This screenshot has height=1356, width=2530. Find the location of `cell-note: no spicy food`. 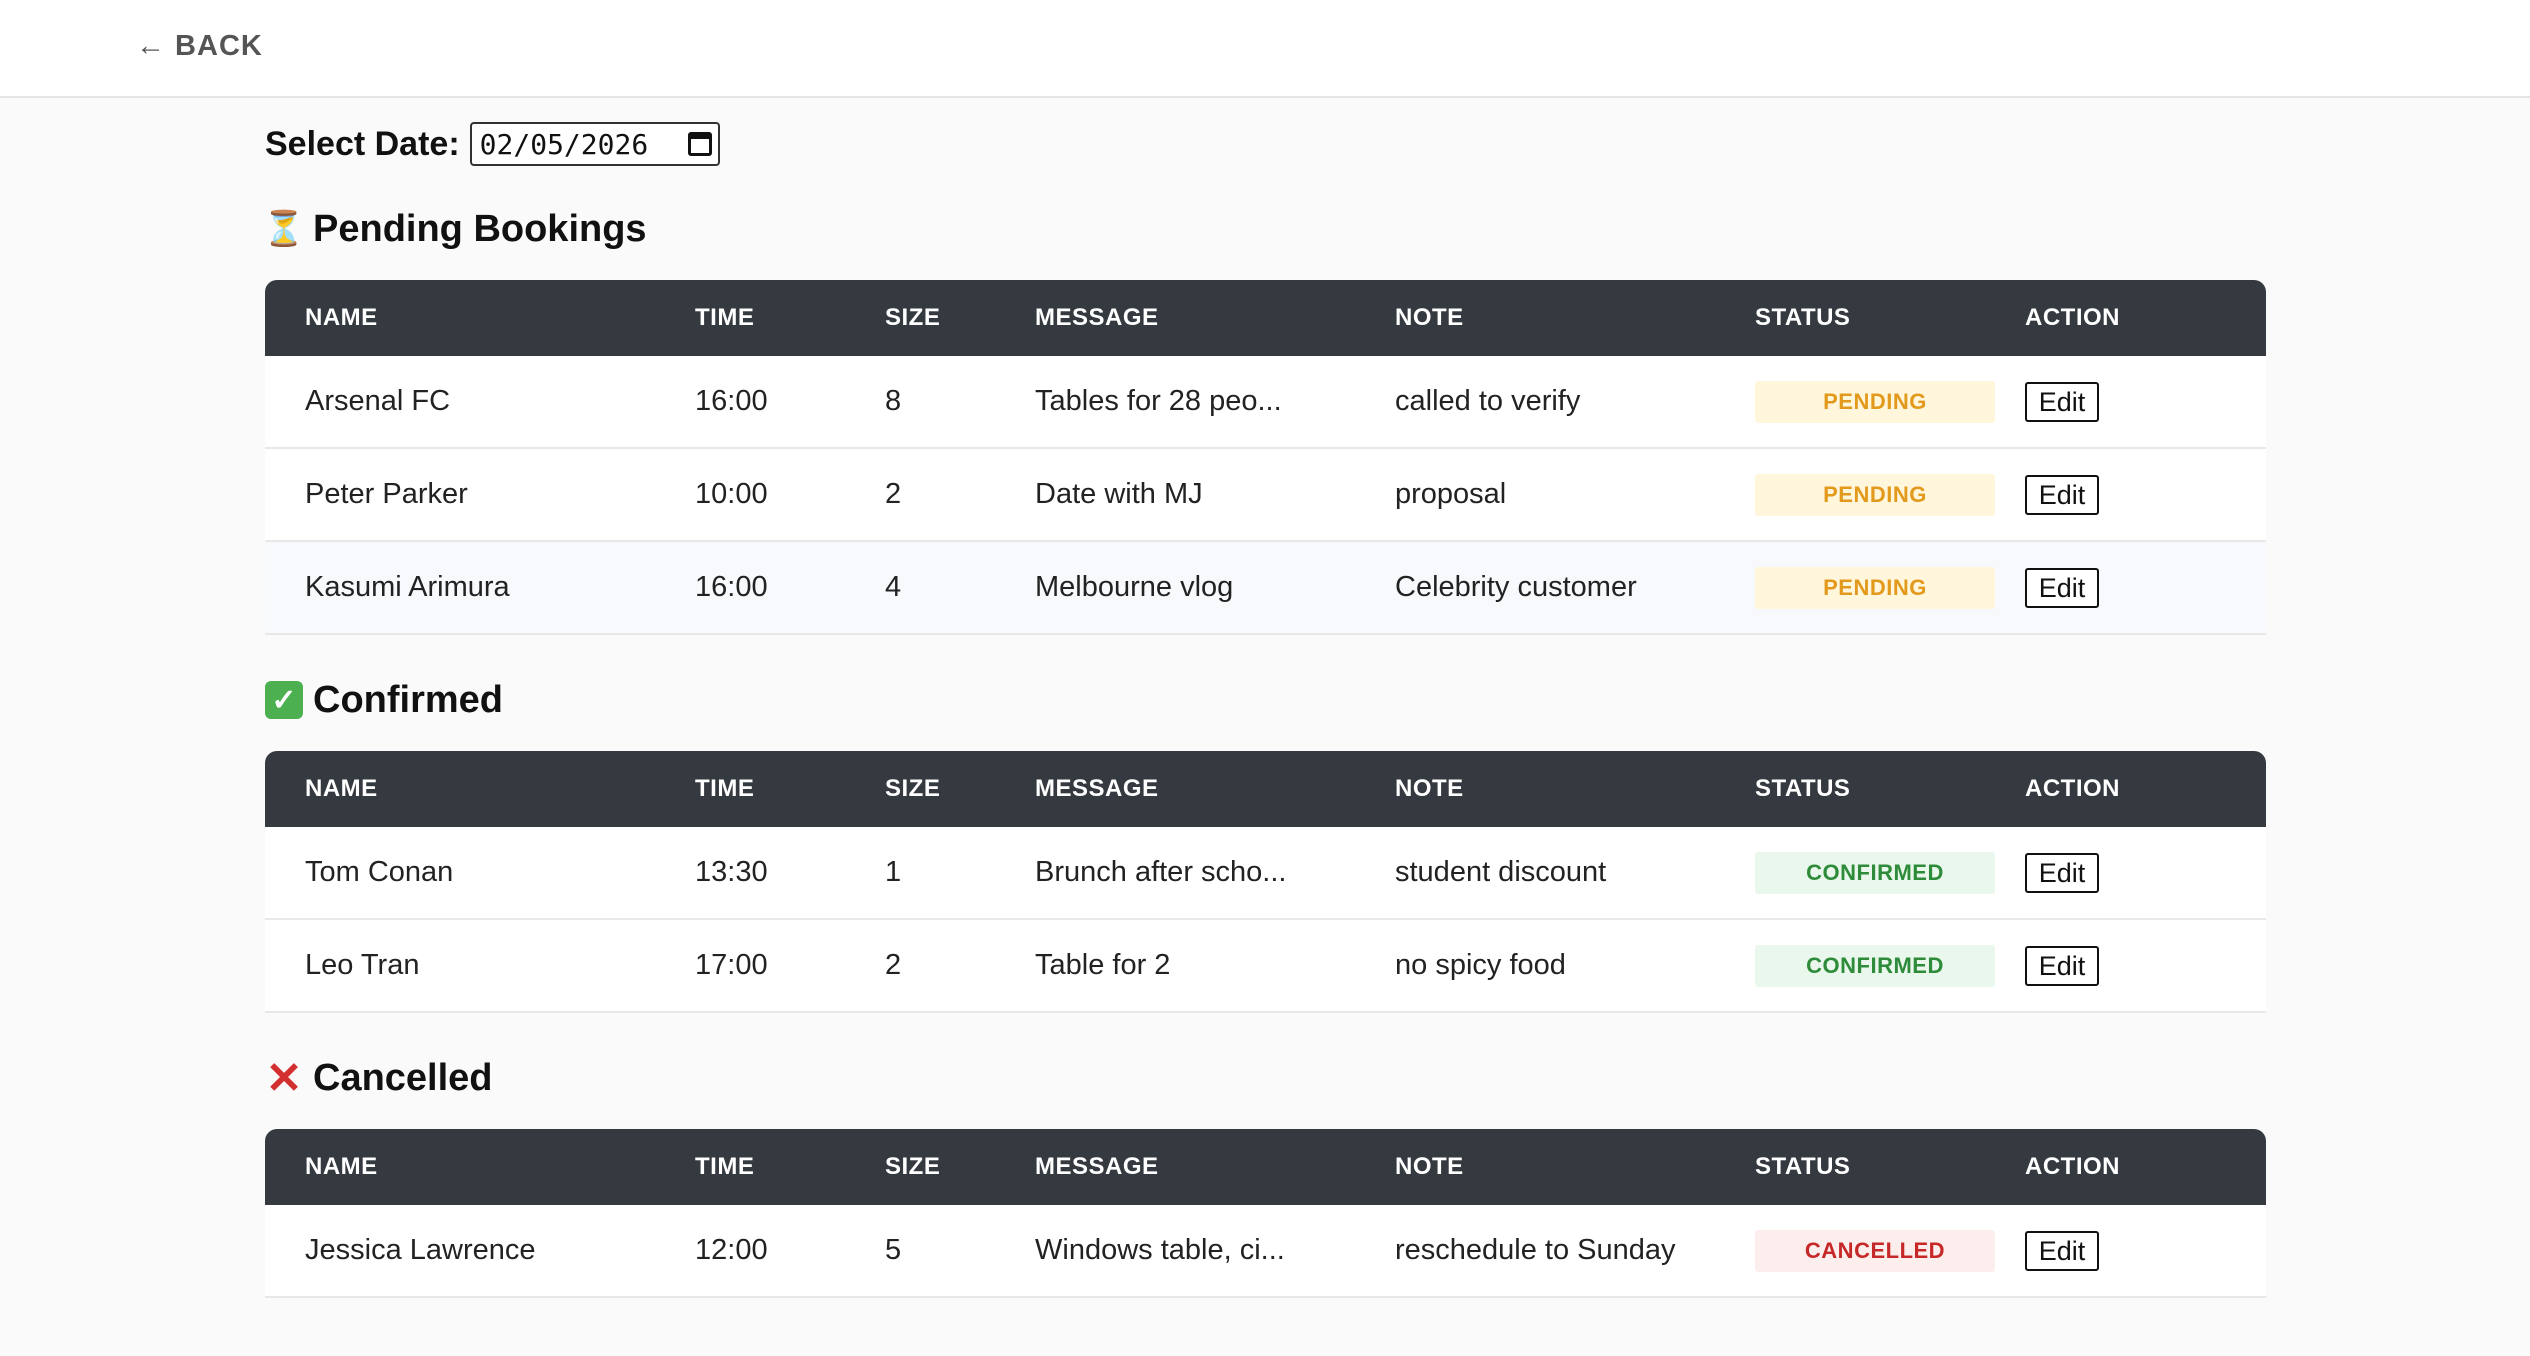

cell-note: no spicy food is located at coordinates (1535, 966).